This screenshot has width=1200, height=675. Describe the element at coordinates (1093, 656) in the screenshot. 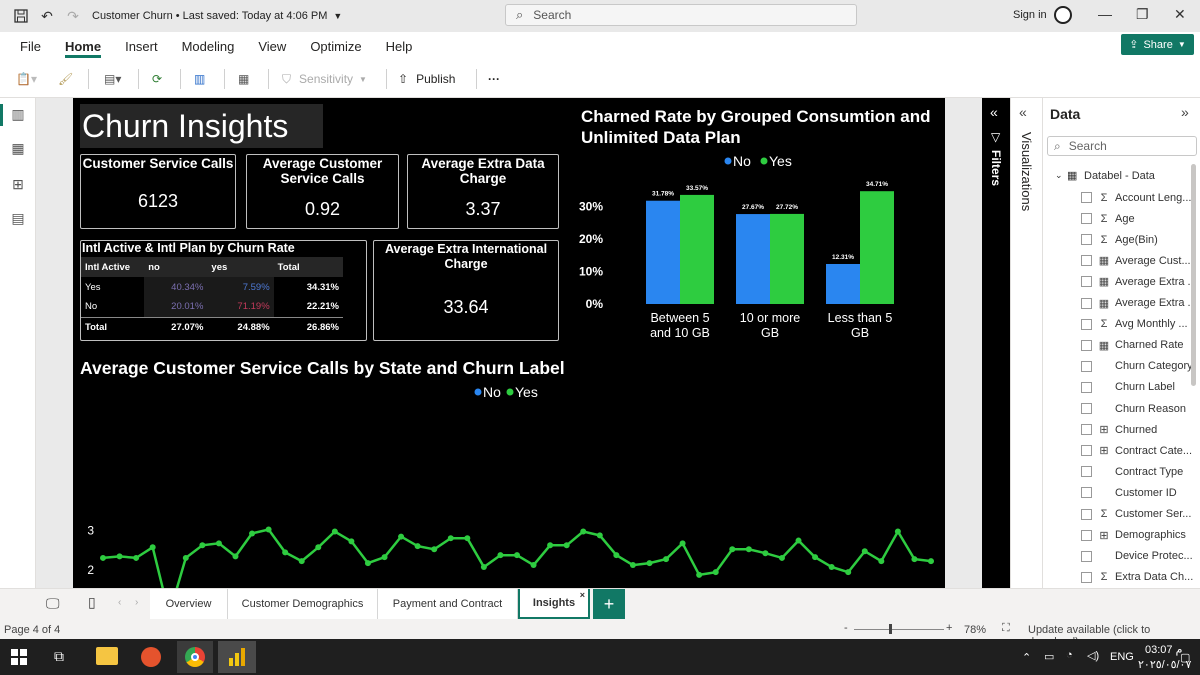

I see `volume-icon: ◁)` at that location.